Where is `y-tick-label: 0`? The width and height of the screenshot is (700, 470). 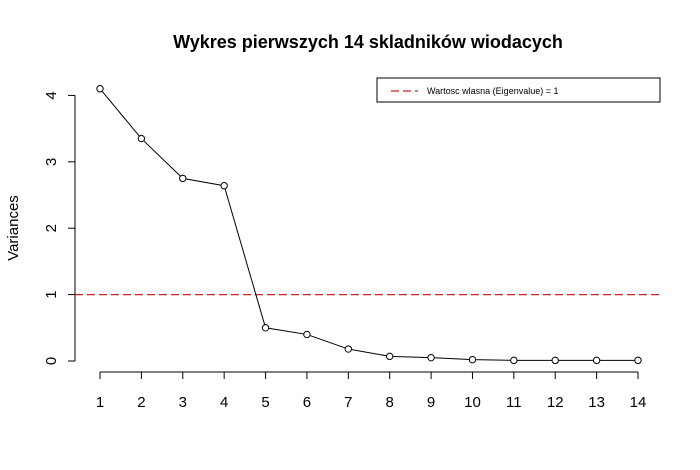 y-tick-label: 0 is located at coordinates (51, 361).